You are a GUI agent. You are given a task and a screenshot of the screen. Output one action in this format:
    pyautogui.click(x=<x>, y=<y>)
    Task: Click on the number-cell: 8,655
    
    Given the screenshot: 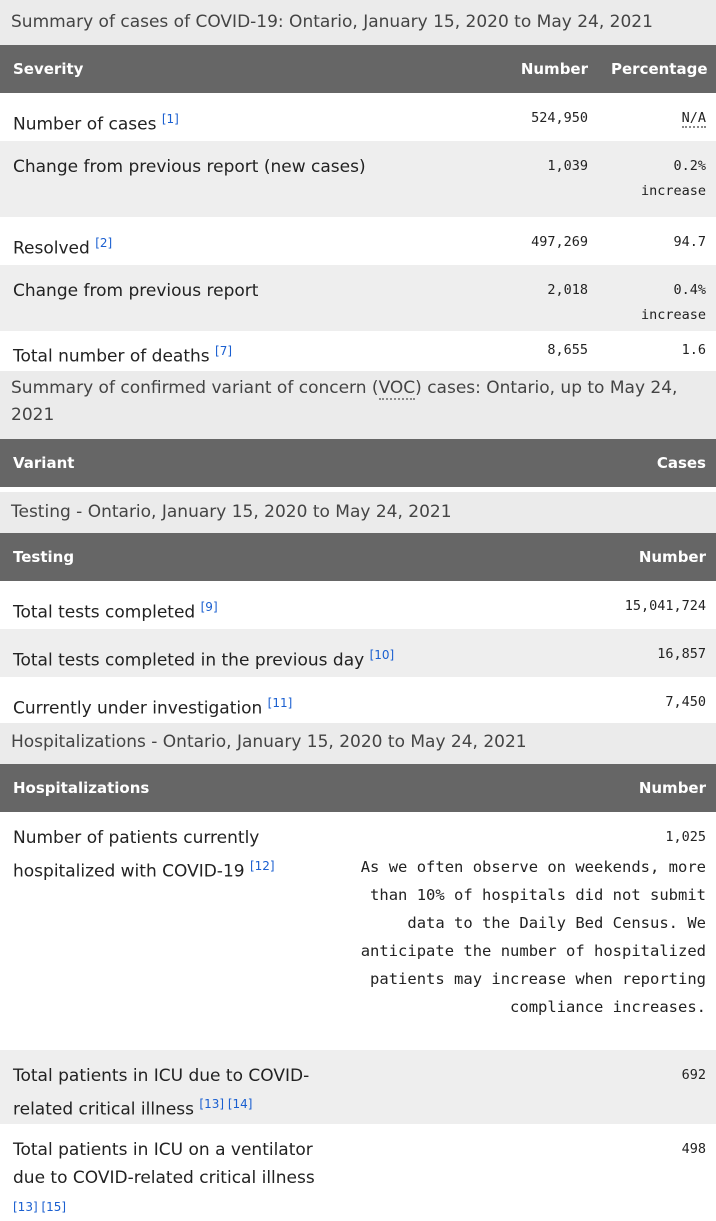 What is the action you would take?
    pyautogui.click(x=567, y=350)
    